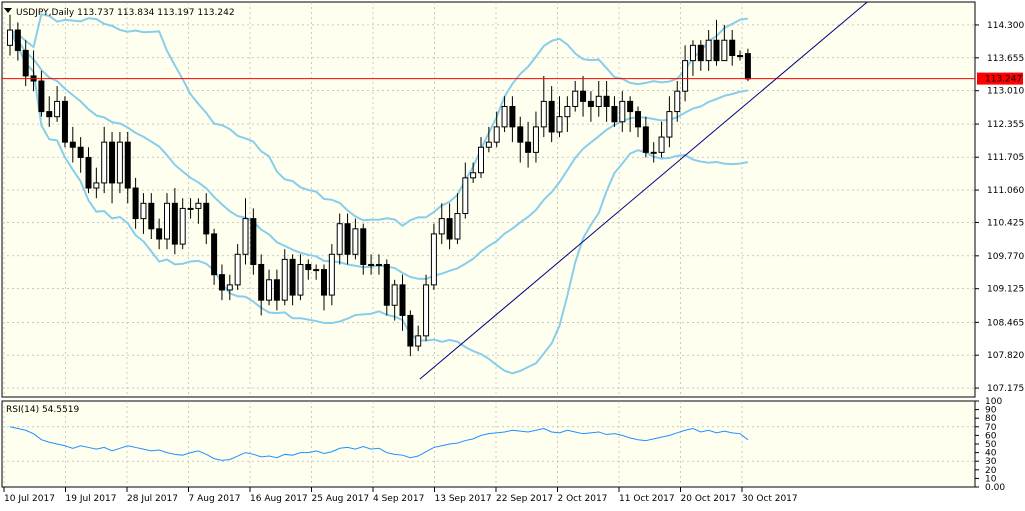  Describe the element at coordinates (1005, 125) in the screenshot. I see `y-tick-label: 112.355` at that location.